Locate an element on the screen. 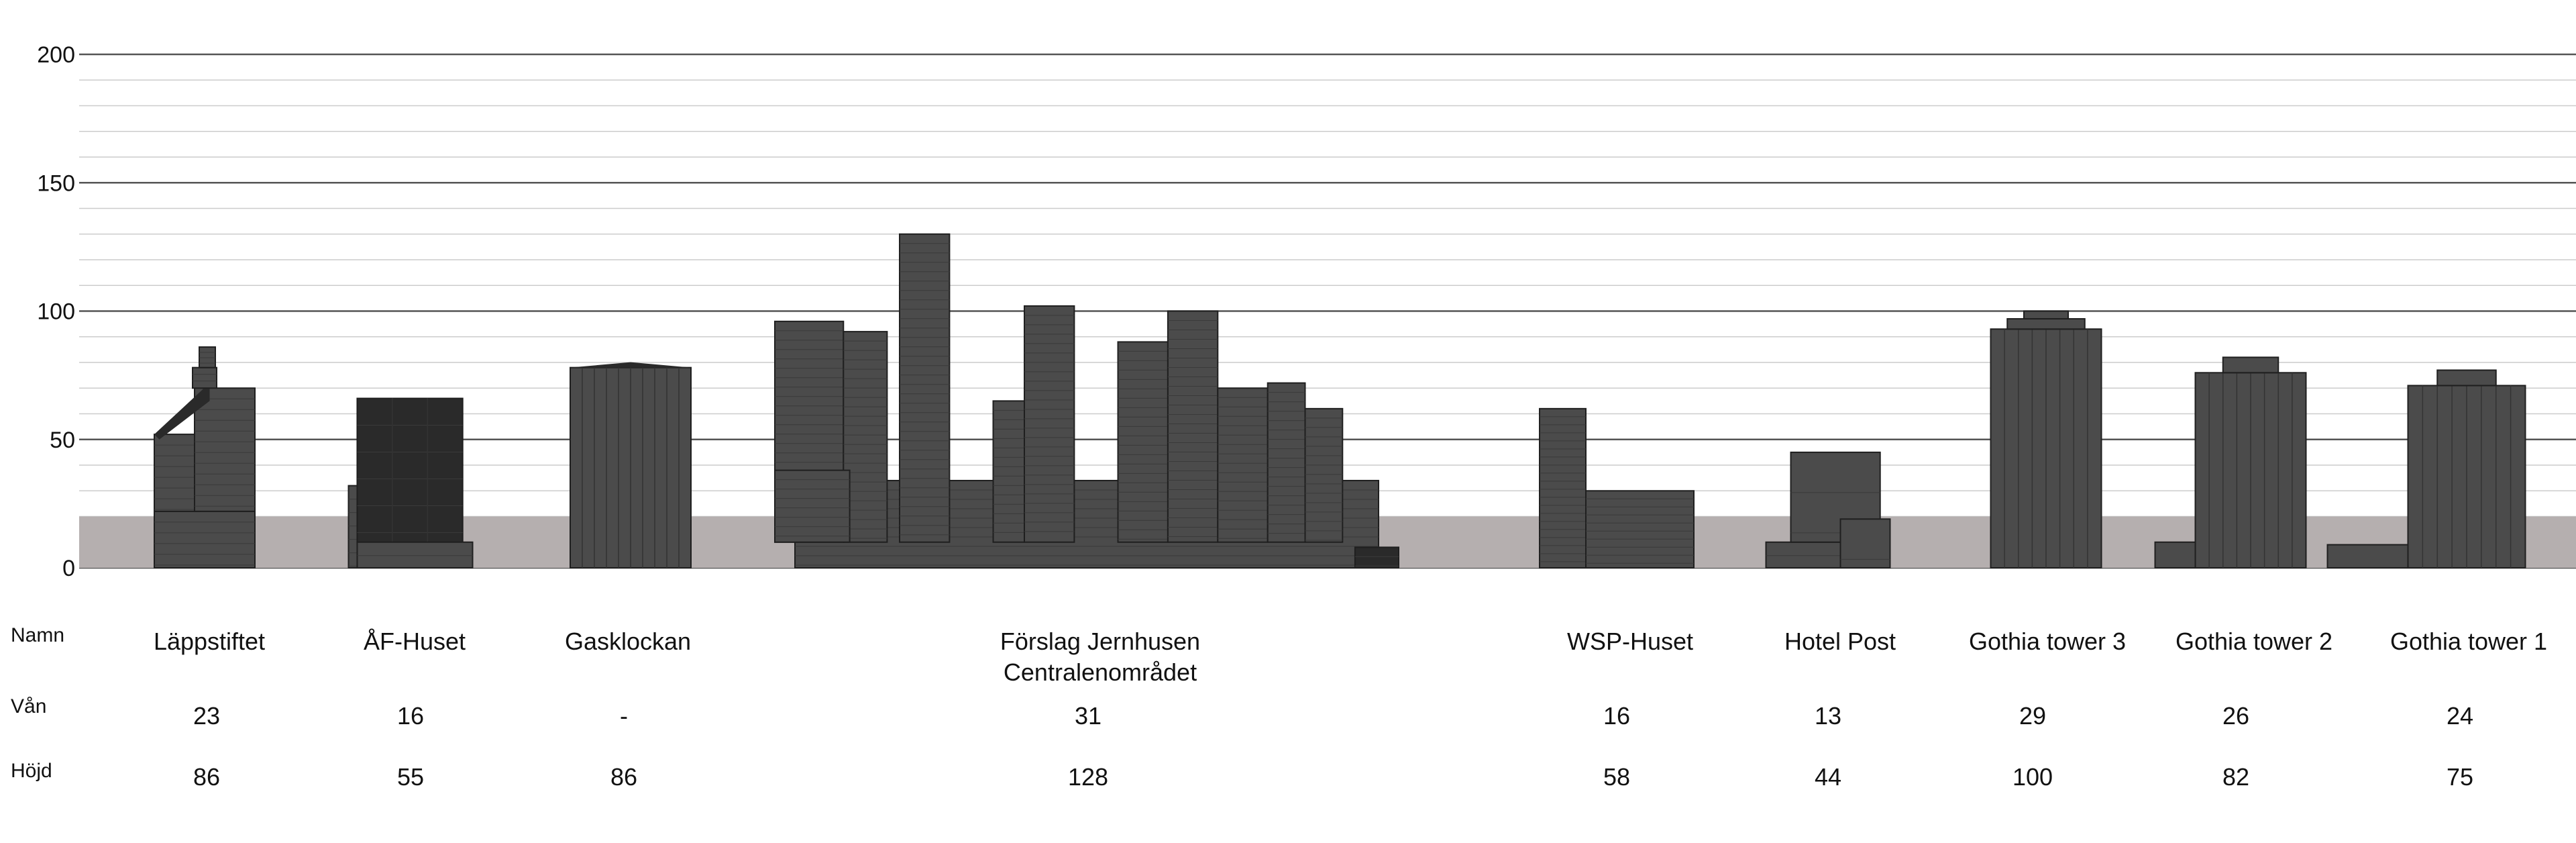  y-tick-label: 150 is located at coordinates (56, 183).